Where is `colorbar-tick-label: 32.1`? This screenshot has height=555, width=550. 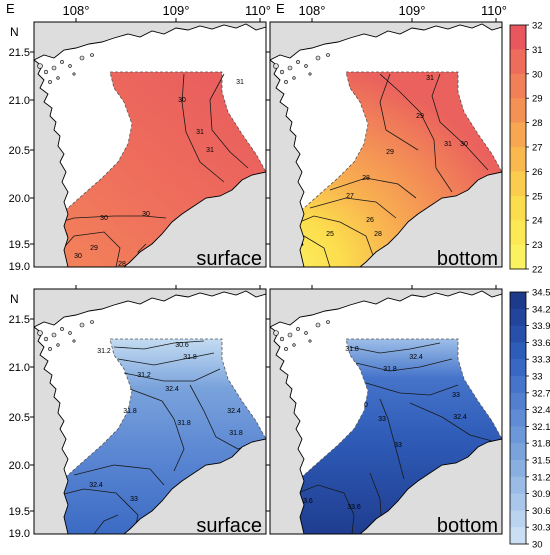
colorbar-tick-label: 32.1 is located at coordinates (541, 427).